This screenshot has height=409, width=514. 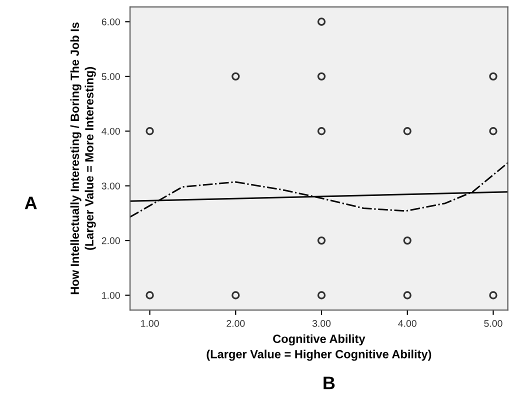 I want to click on x-tick-label: 5.00, so click(x=493, y=323).